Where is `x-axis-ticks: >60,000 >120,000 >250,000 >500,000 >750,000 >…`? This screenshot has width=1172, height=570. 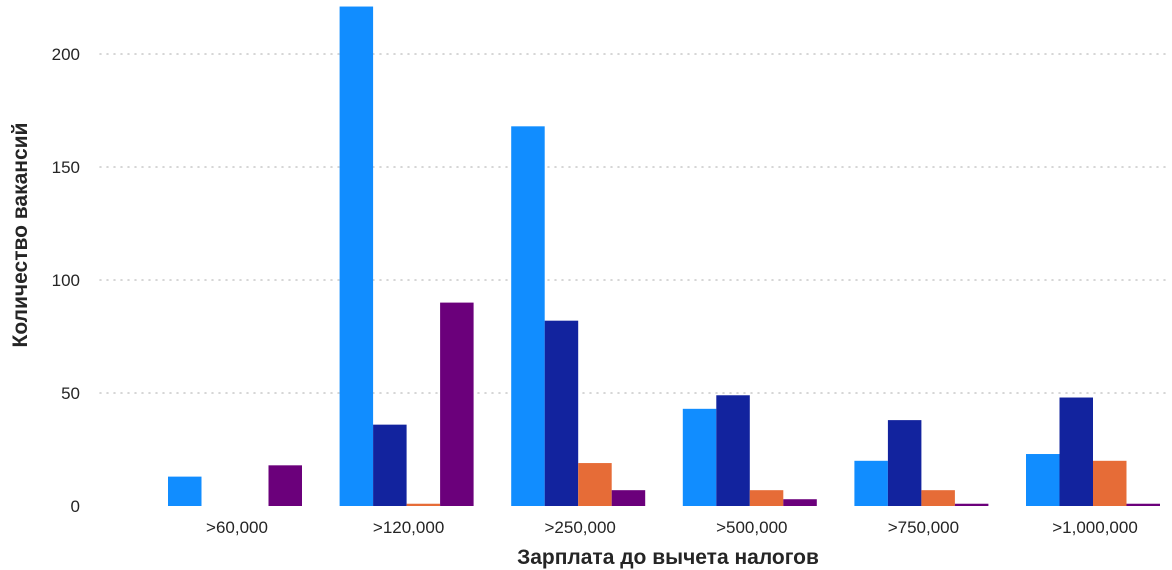
x-axis-ticks: >60,000 >120,000 >250,000 >500,000 >750,000 >… is located at coordinates (672, 527).